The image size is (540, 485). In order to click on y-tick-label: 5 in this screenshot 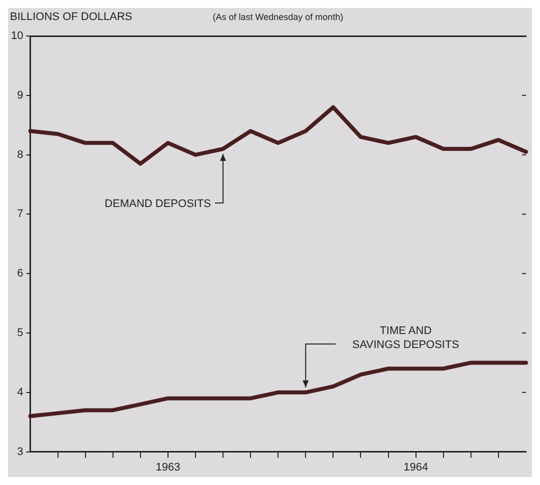, I will do `click(20, 333)`.